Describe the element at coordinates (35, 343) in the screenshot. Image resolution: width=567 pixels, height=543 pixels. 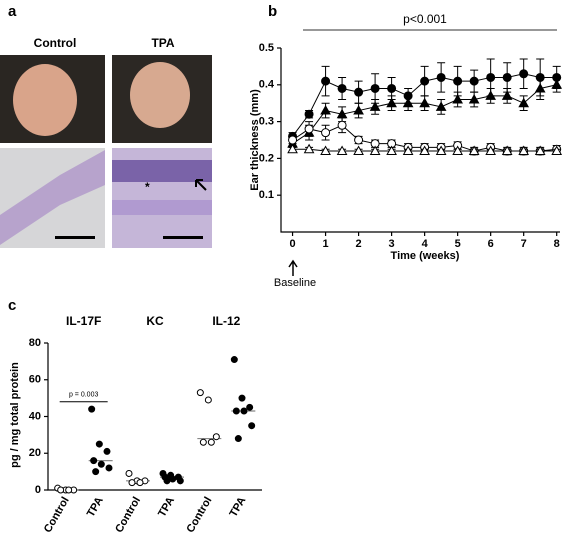
I see `y-tick-label: 80` at that location.